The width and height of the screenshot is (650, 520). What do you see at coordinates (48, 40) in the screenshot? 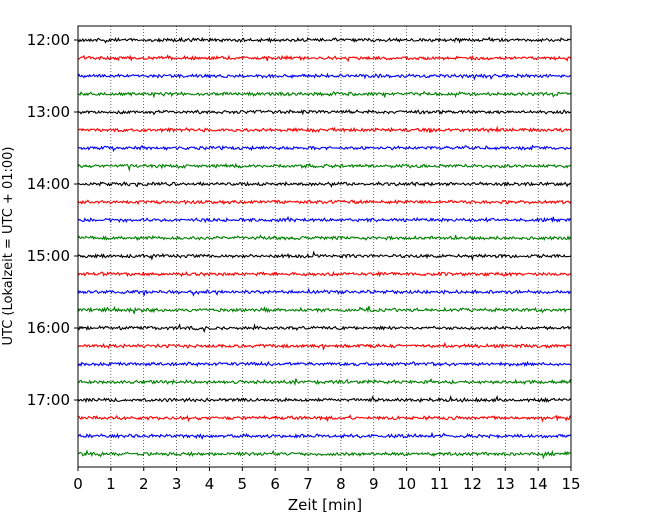
I see `y-tick-label: 12:00` at bounding box center [48, 40].